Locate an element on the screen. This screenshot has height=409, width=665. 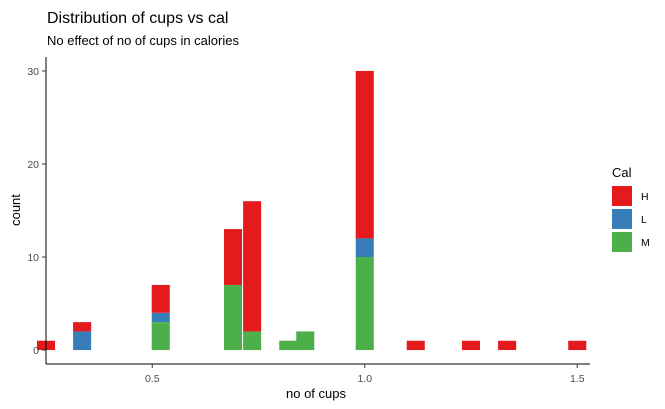
x-axis-ticks: 0.5 1.0 1.5 is located at coordinates (365, 374).